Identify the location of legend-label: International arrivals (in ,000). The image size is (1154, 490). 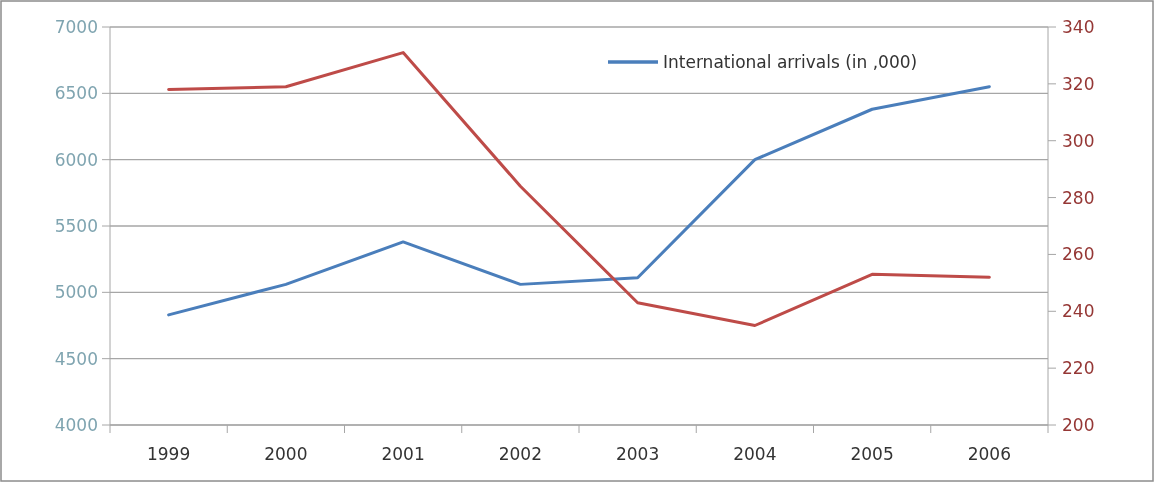
(790, 61).